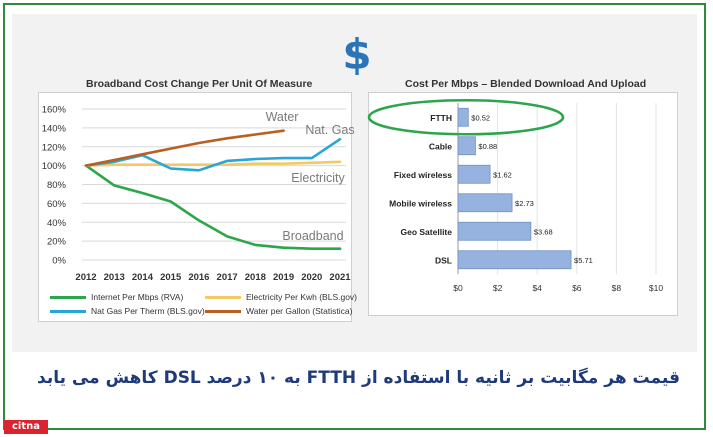  I want to click on y-tick-label: 100%, so click(54, 166).